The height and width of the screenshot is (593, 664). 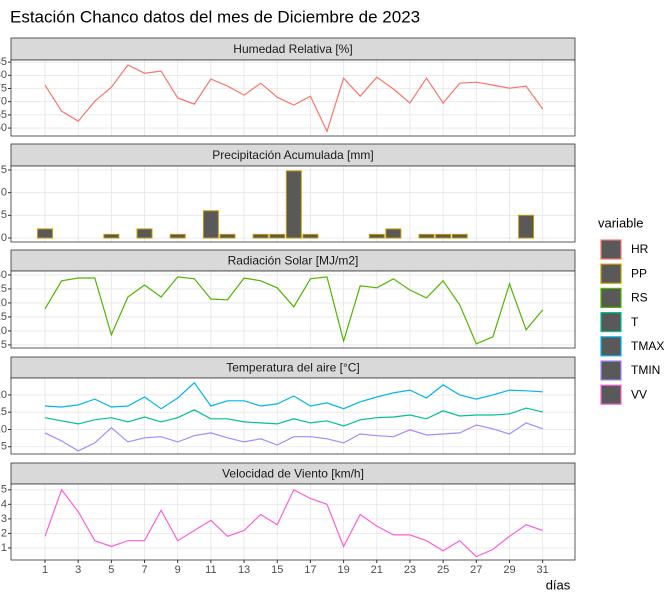 What do you see at coordinates (78, 570) in the screenshot?
I see `x-tick-label: 3` at bounding box center [78, 570].